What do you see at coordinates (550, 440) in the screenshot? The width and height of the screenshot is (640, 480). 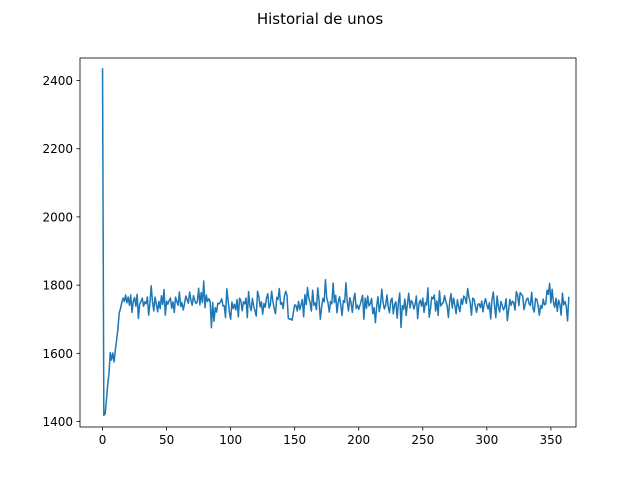 I see `x-tick-label: 350` at bounding box center [550, 440].